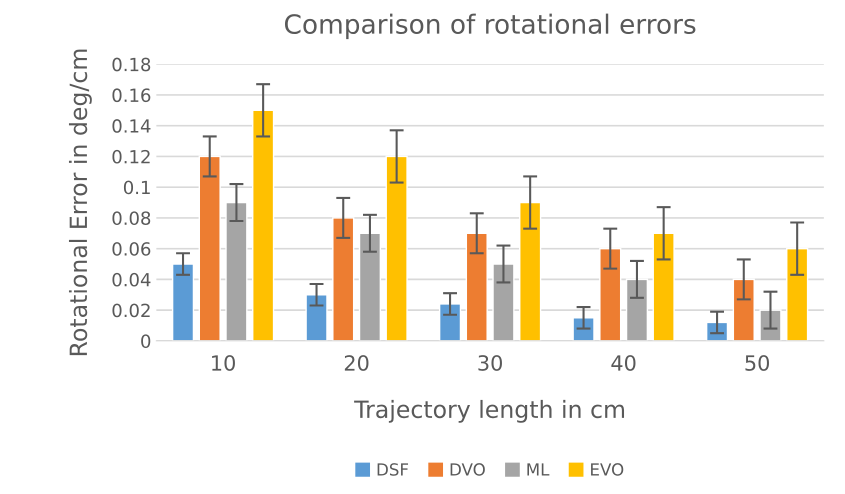 The image size is (845, 494). I want to click on y-tick-label: 0.1, so click(137, 187).